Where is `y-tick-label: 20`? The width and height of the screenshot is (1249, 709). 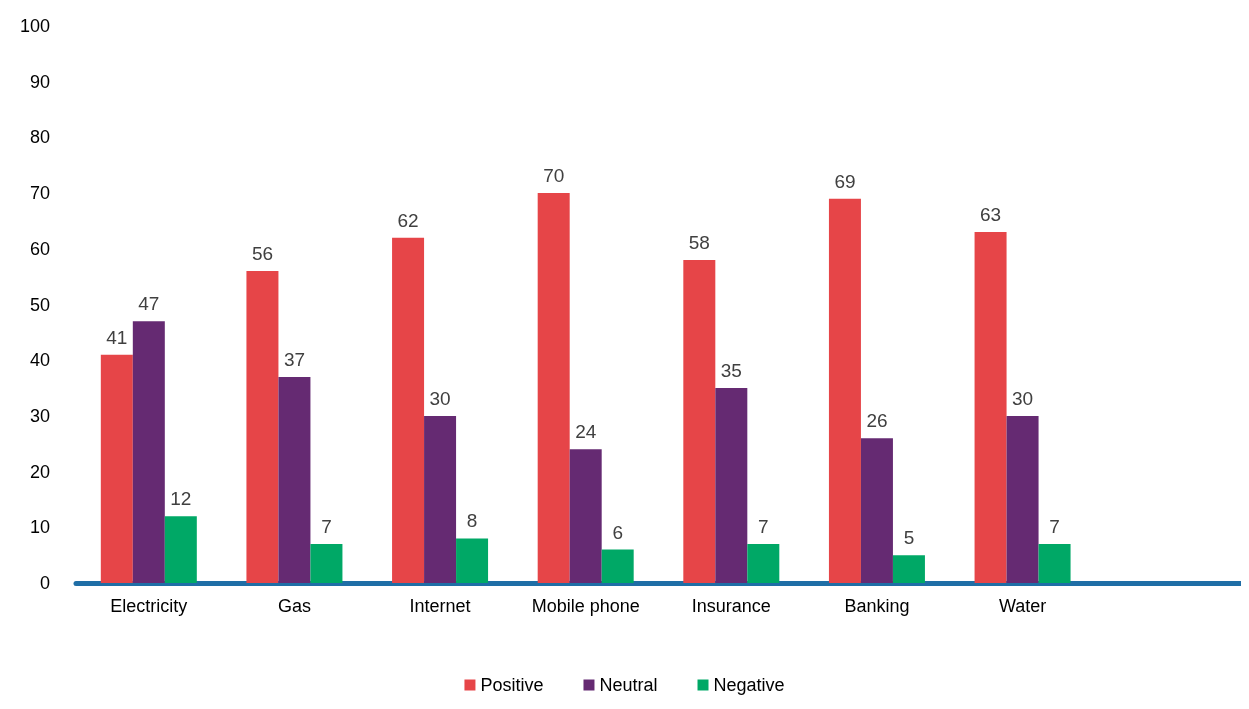
y-tick-label: 20 is located at coordinates (39, 471).